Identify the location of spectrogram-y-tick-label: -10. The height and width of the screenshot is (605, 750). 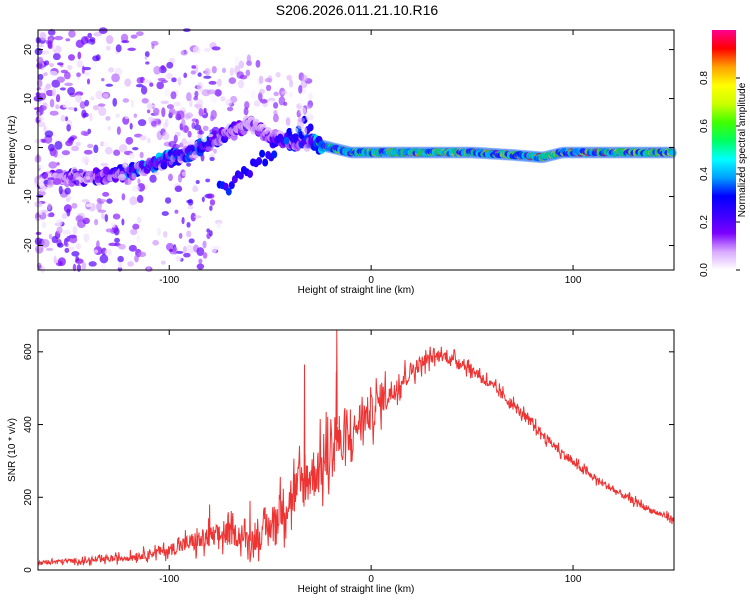
(28, 196).